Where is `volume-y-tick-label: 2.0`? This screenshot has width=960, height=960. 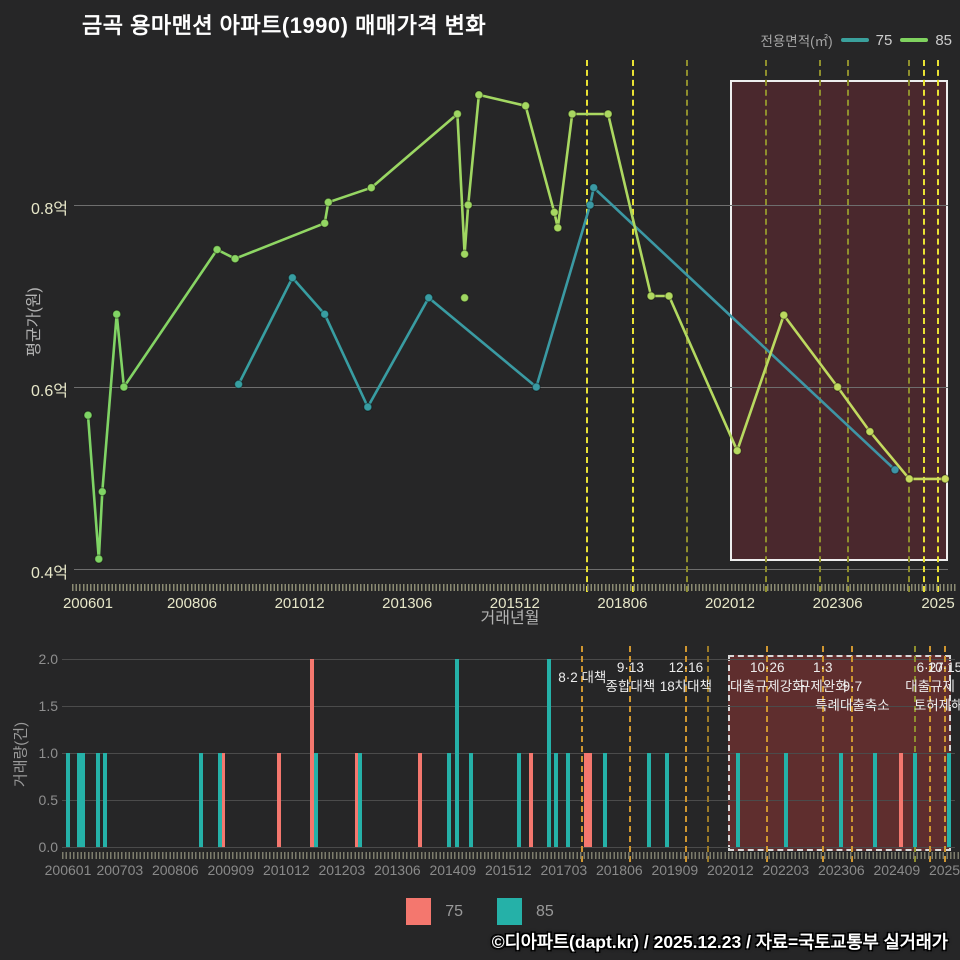 volume-y-tick-label: 2.0 is located at coordinates (48, 659).